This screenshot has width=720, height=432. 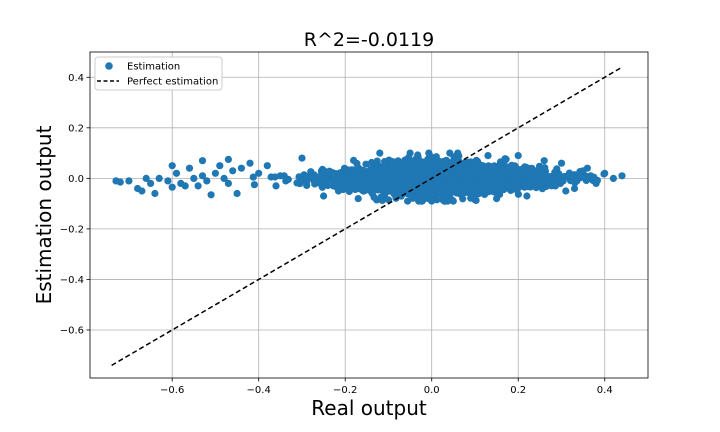 What do you see at coordinates (369, 408) in the screenshot?
I see `x-axis-label: Real output` at bounding box center [369, 408].